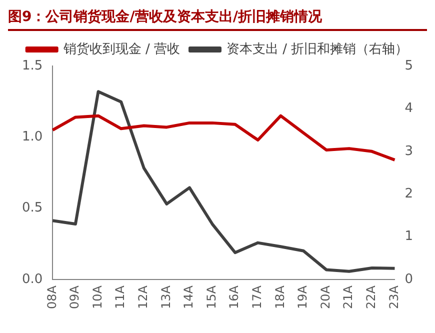  I want to click on x-tick-label: 21A, so click(348, 297).